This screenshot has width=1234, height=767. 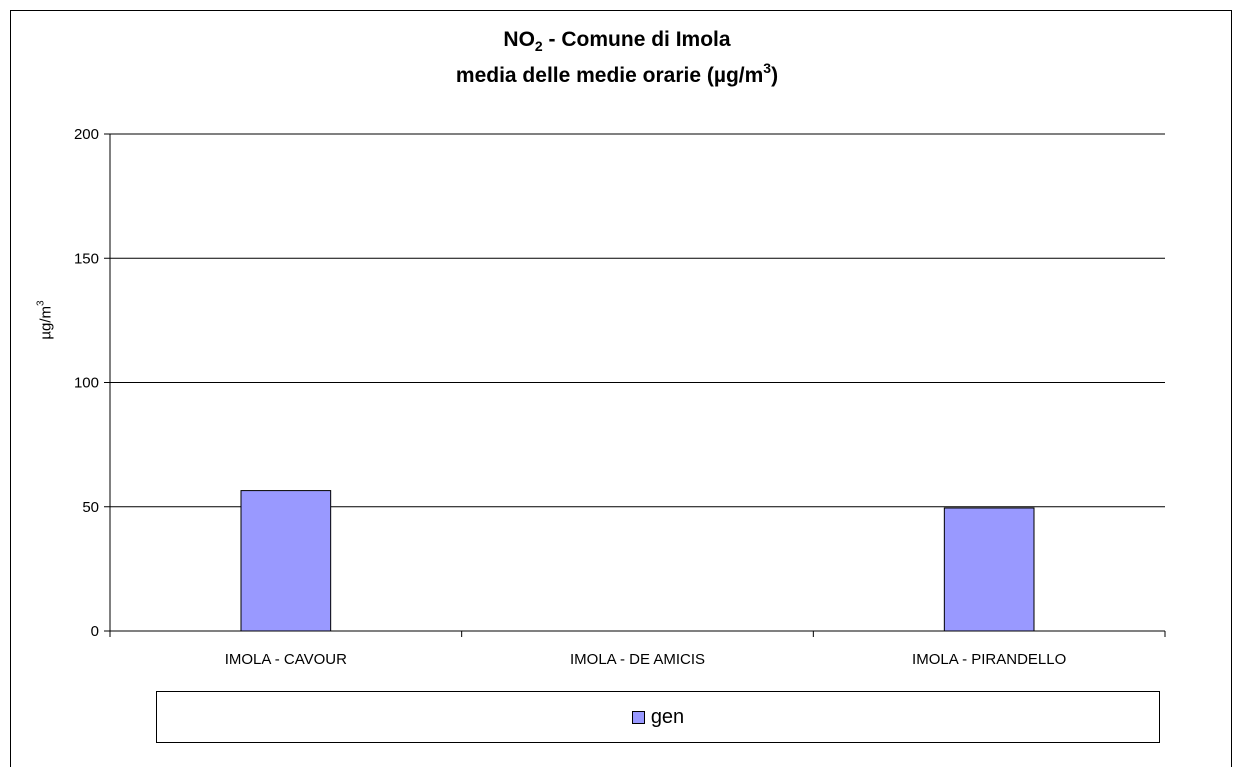 I want to click on title-line-2: media delle medie orarie (µg/m3), so click(x=617, y=73).